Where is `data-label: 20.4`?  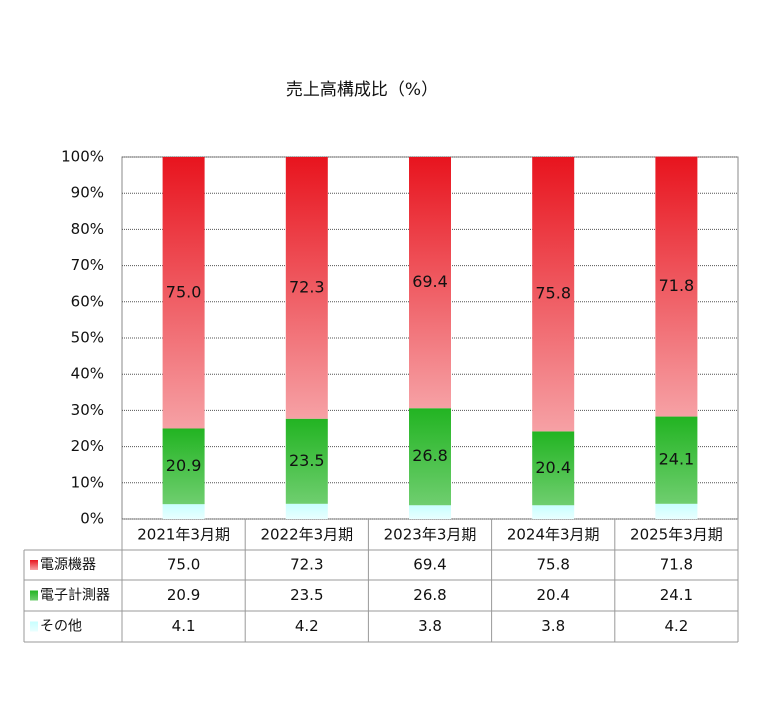
data-label: 20.4 is located at coordinates (553, 467).